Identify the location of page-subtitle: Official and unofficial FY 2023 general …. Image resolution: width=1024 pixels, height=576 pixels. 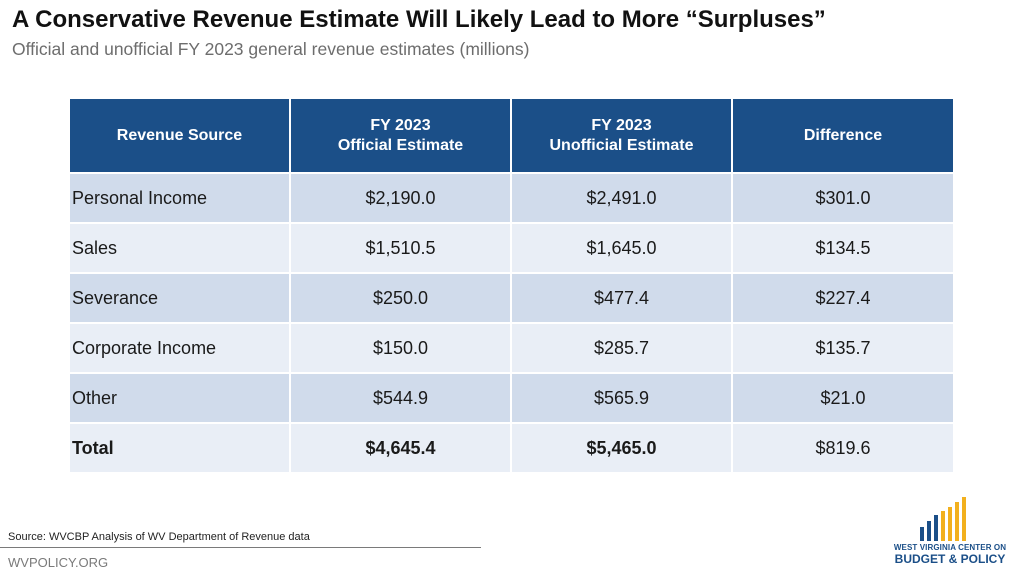
(271, 49).